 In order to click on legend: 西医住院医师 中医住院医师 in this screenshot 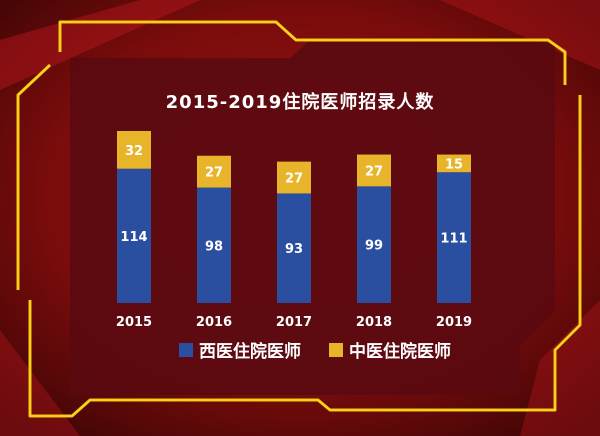, I will do `click(315, 351)`.